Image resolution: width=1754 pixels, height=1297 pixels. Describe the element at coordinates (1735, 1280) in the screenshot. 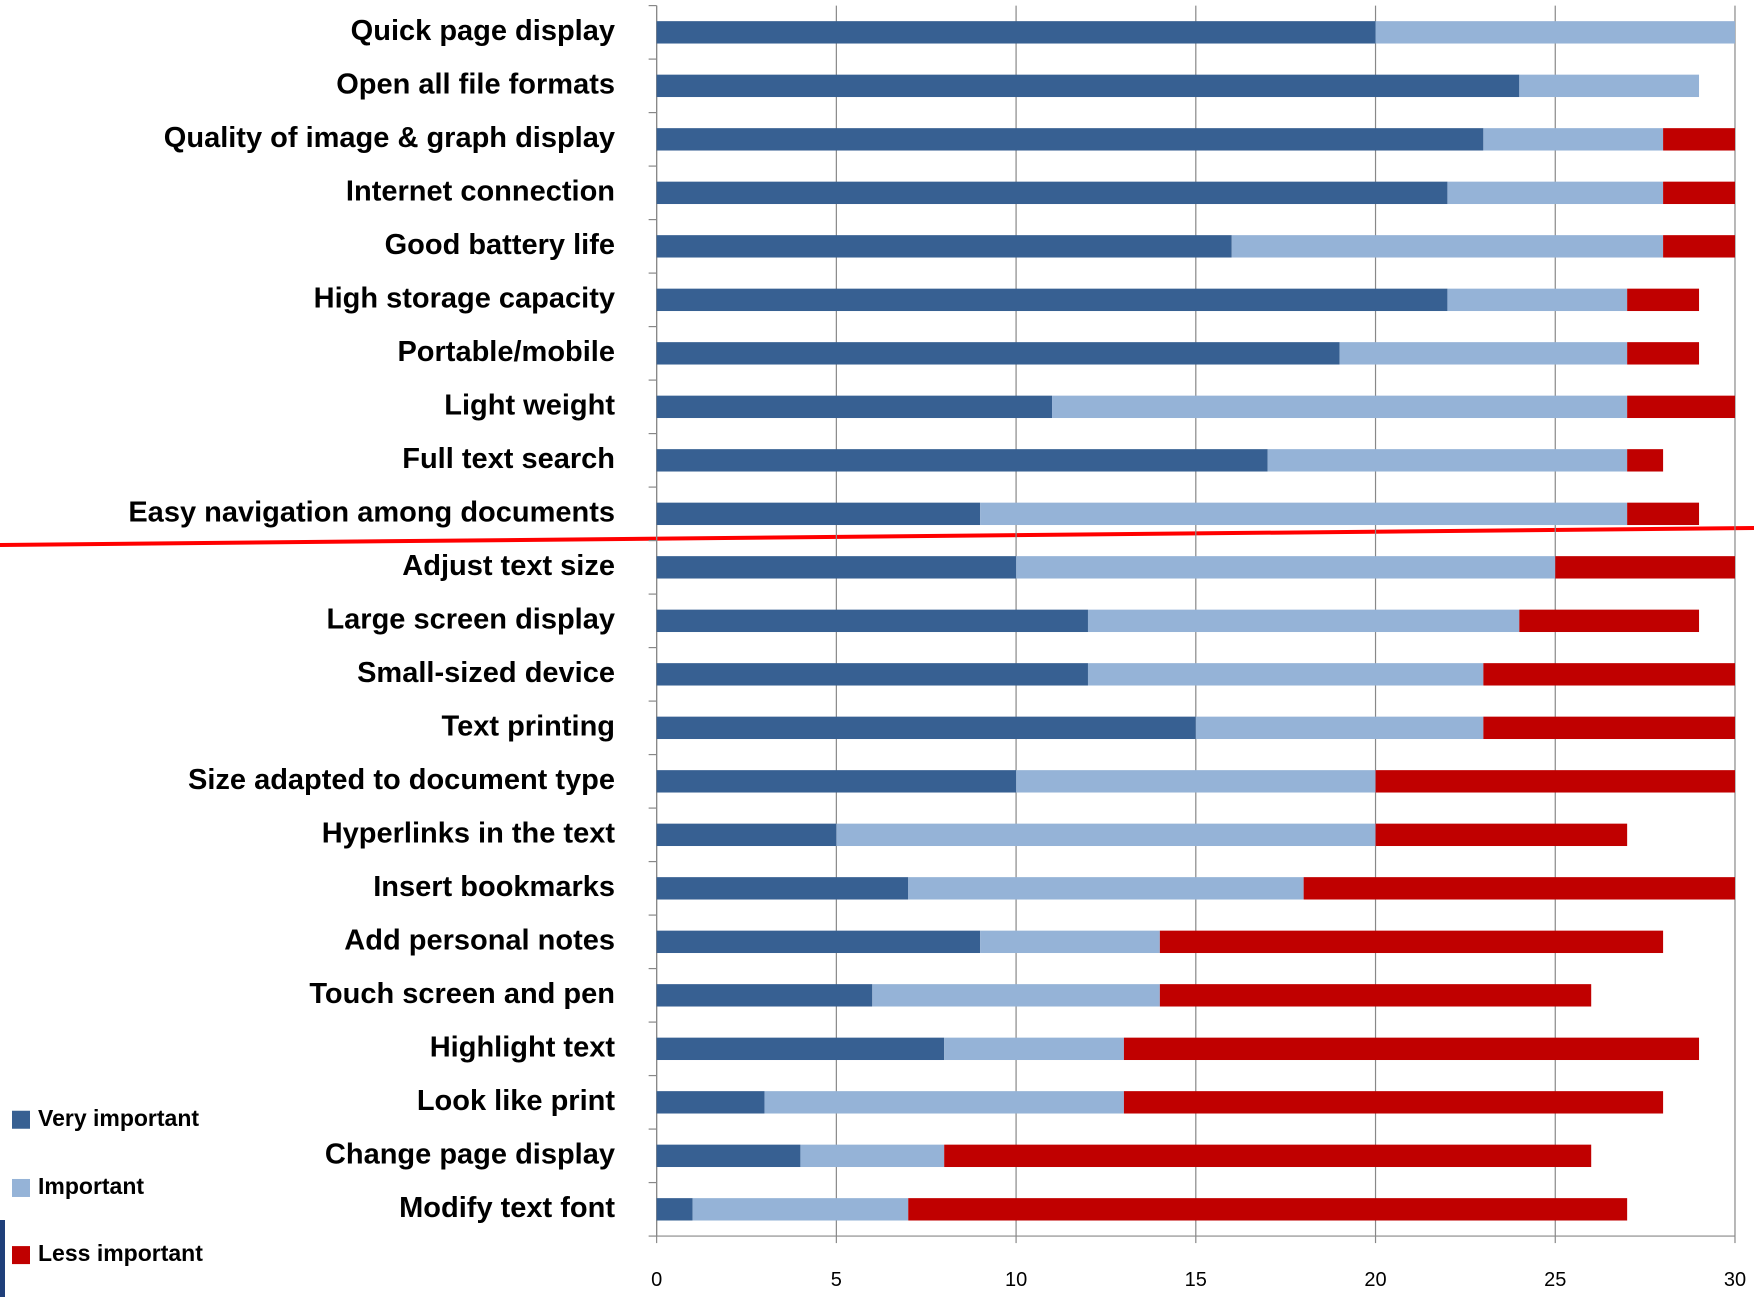

I see `x-tick-label: 30` at that location.